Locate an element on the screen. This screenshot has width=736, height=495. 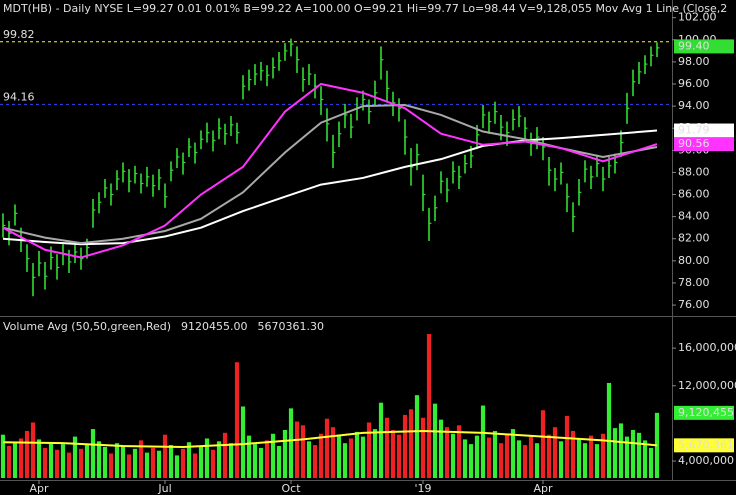
x-tick-label: Oct is located at coordinates (291, 488).